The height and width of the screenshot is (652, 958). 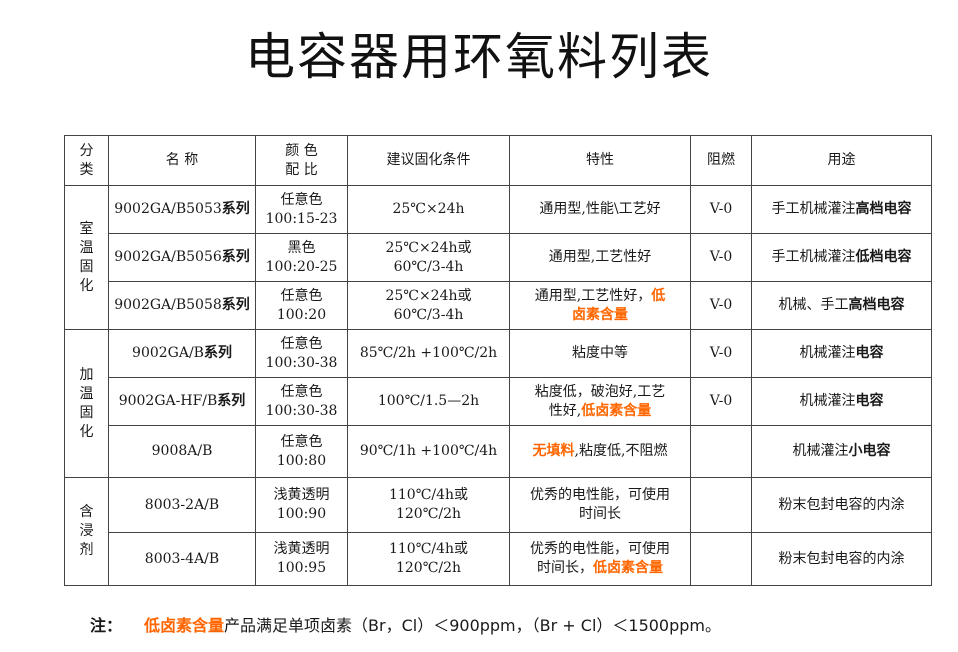 I want to click on group-heat-cure: 加温固化, so click(x=86, y=403).